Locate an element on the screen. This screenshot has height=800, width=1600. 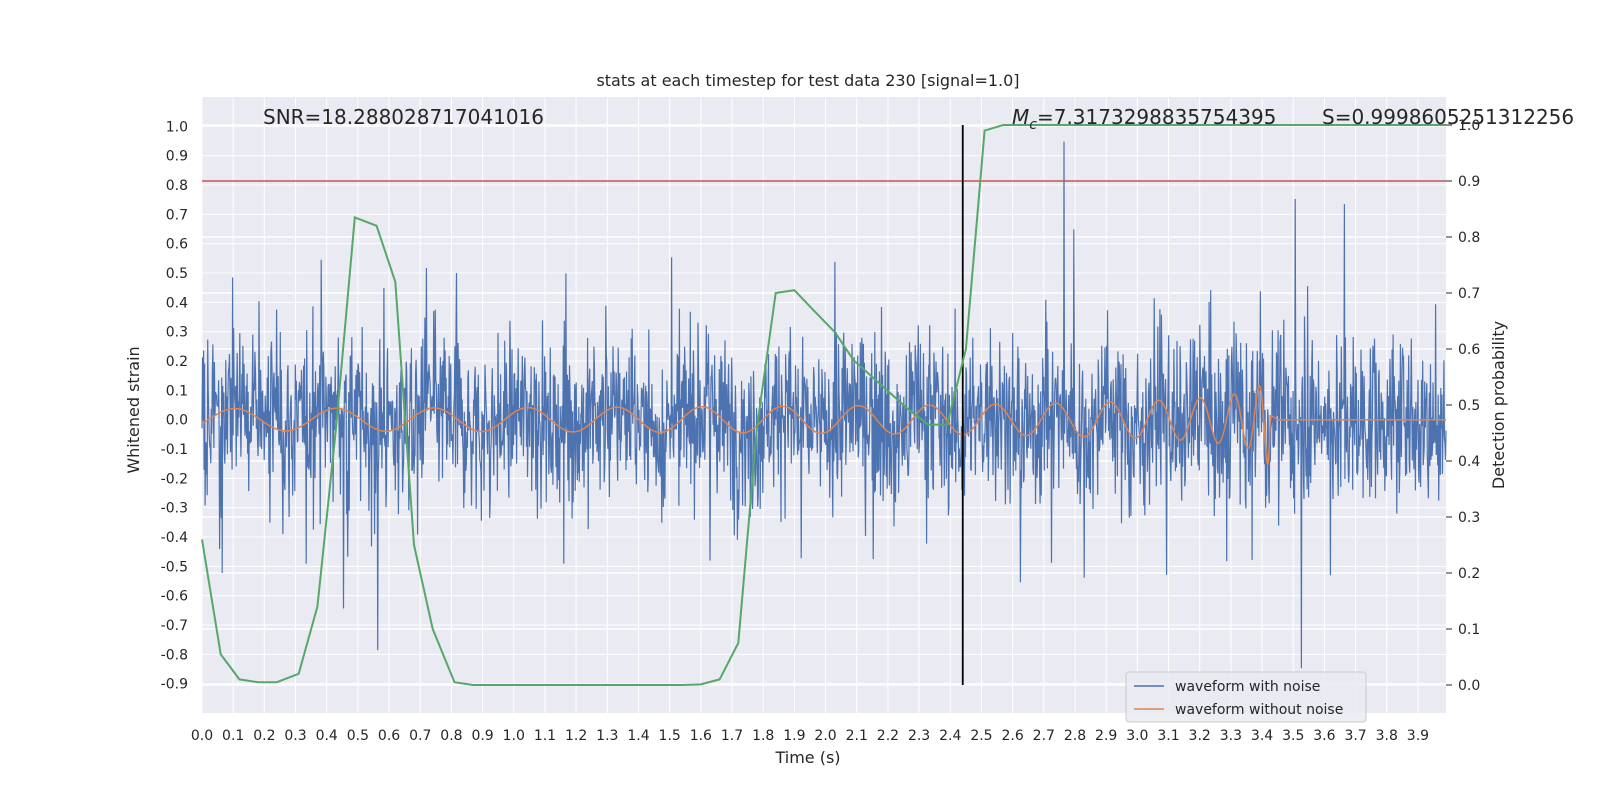
x-tick-label: 1.4 is located at coordinates (638, 736).